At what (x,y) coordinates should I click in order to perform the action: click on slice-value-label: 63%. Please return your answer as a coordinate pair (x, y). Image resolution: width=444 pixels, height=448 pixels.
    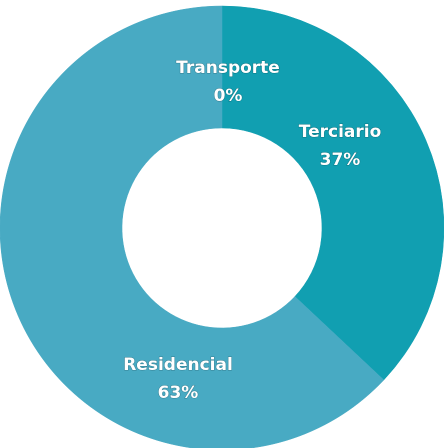
    Looking at the image, I should click on (178, 393).